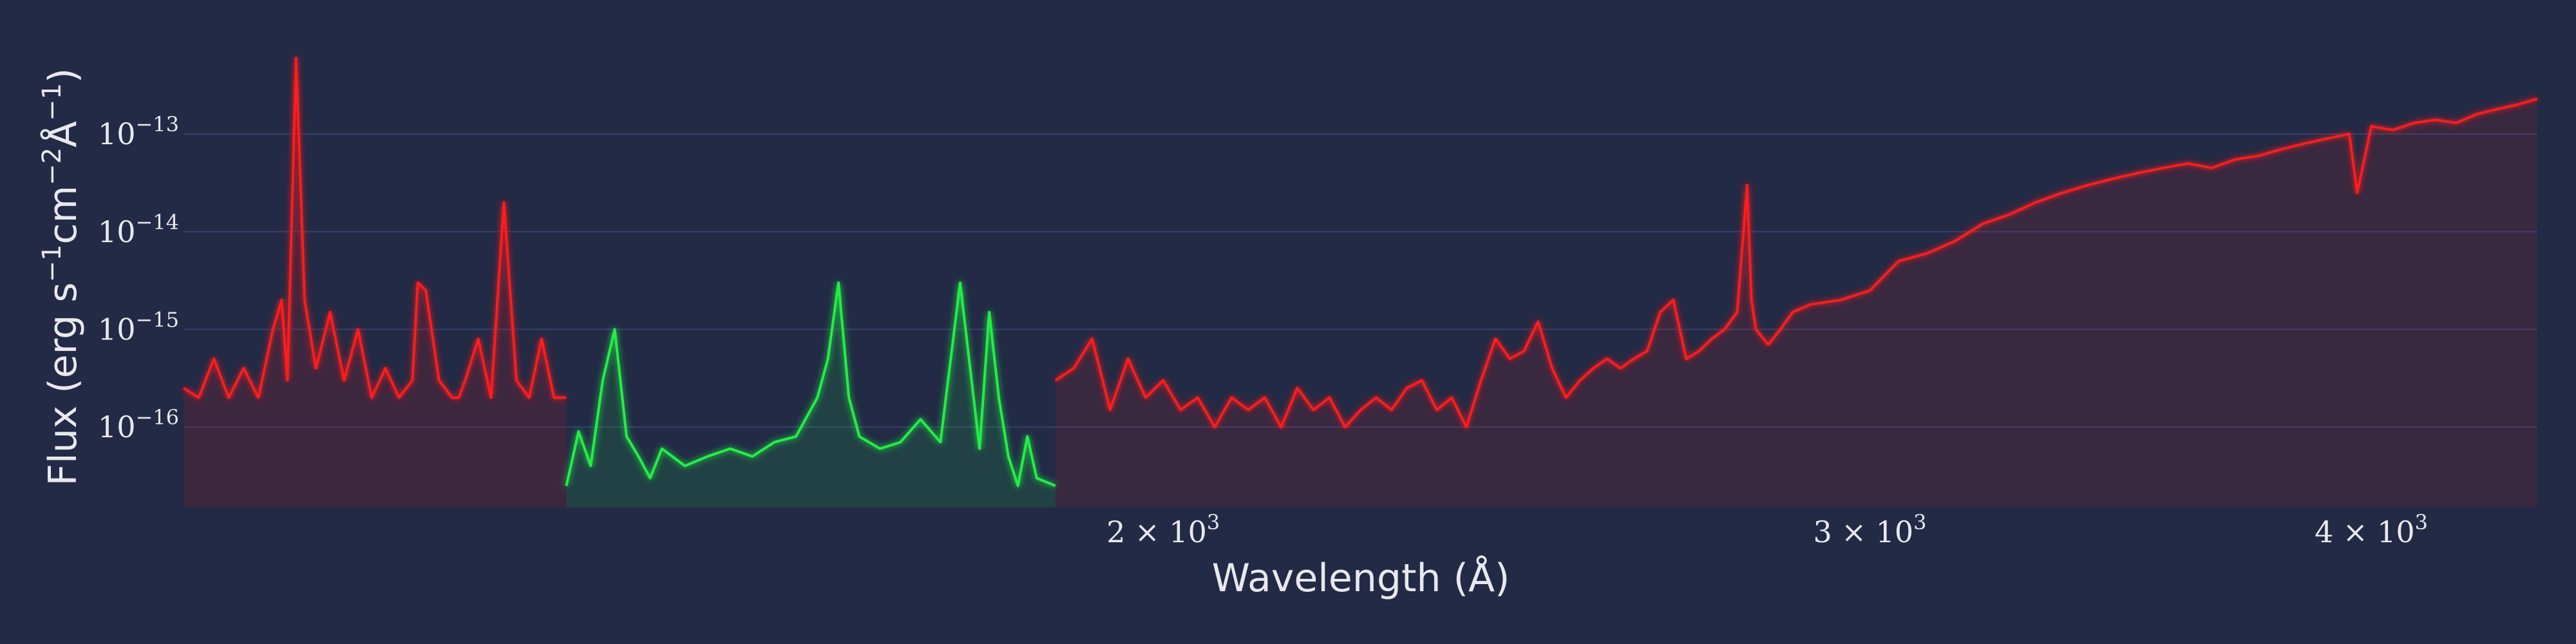  Describe the element at coordinates (1870, 529) in the screenshot. I see `x-tick-label-1: 3 × 103` at that location.